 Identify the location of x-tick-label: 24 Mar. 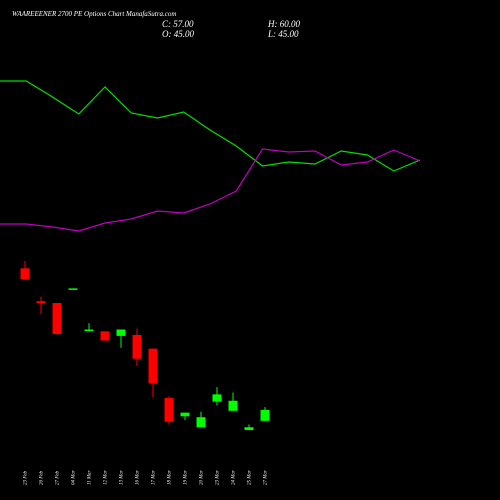
(234, 477).